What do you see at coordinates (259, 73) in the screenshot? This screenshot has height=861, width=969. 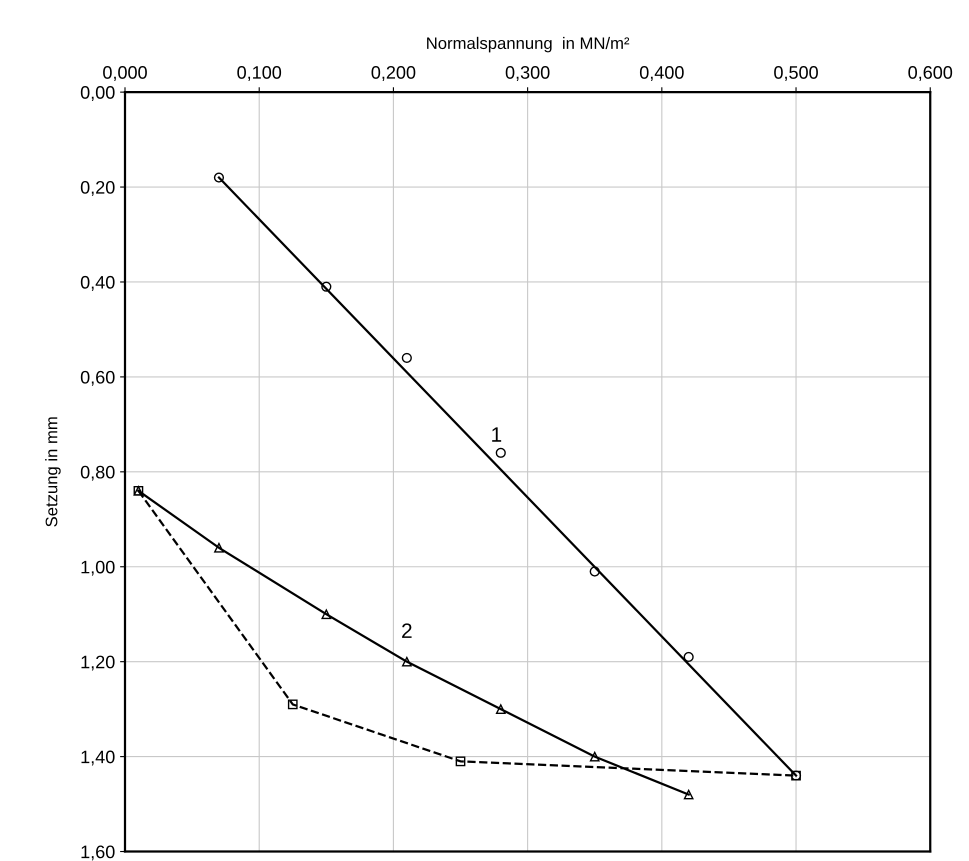 I see `x-tick-label: 0,100` at bounding box center [259, 73].